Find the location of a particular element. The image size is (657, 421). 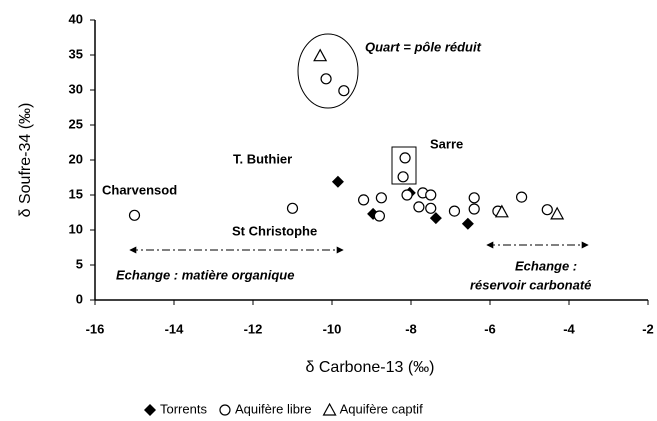

x-tick-label: -4 is located at coordinates (569, 328).